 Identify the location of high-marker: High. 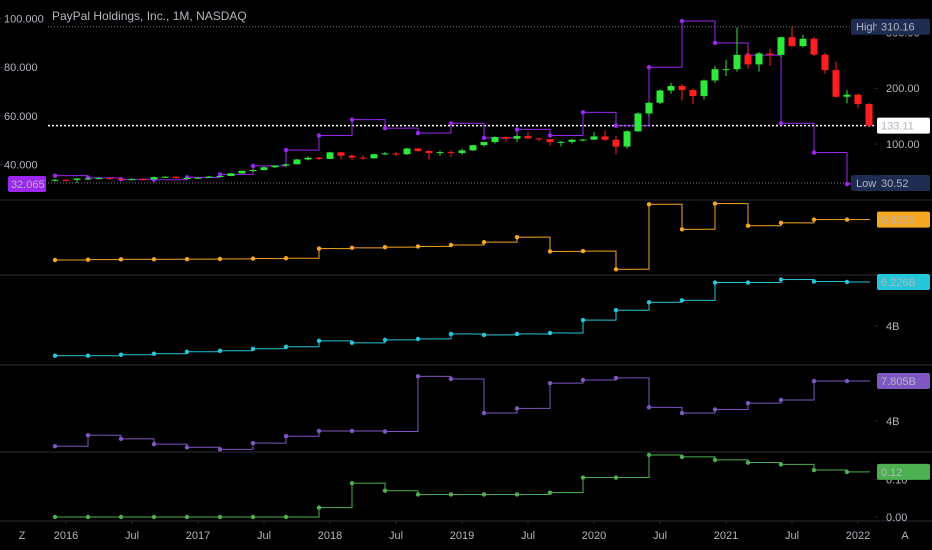
(867, 28).